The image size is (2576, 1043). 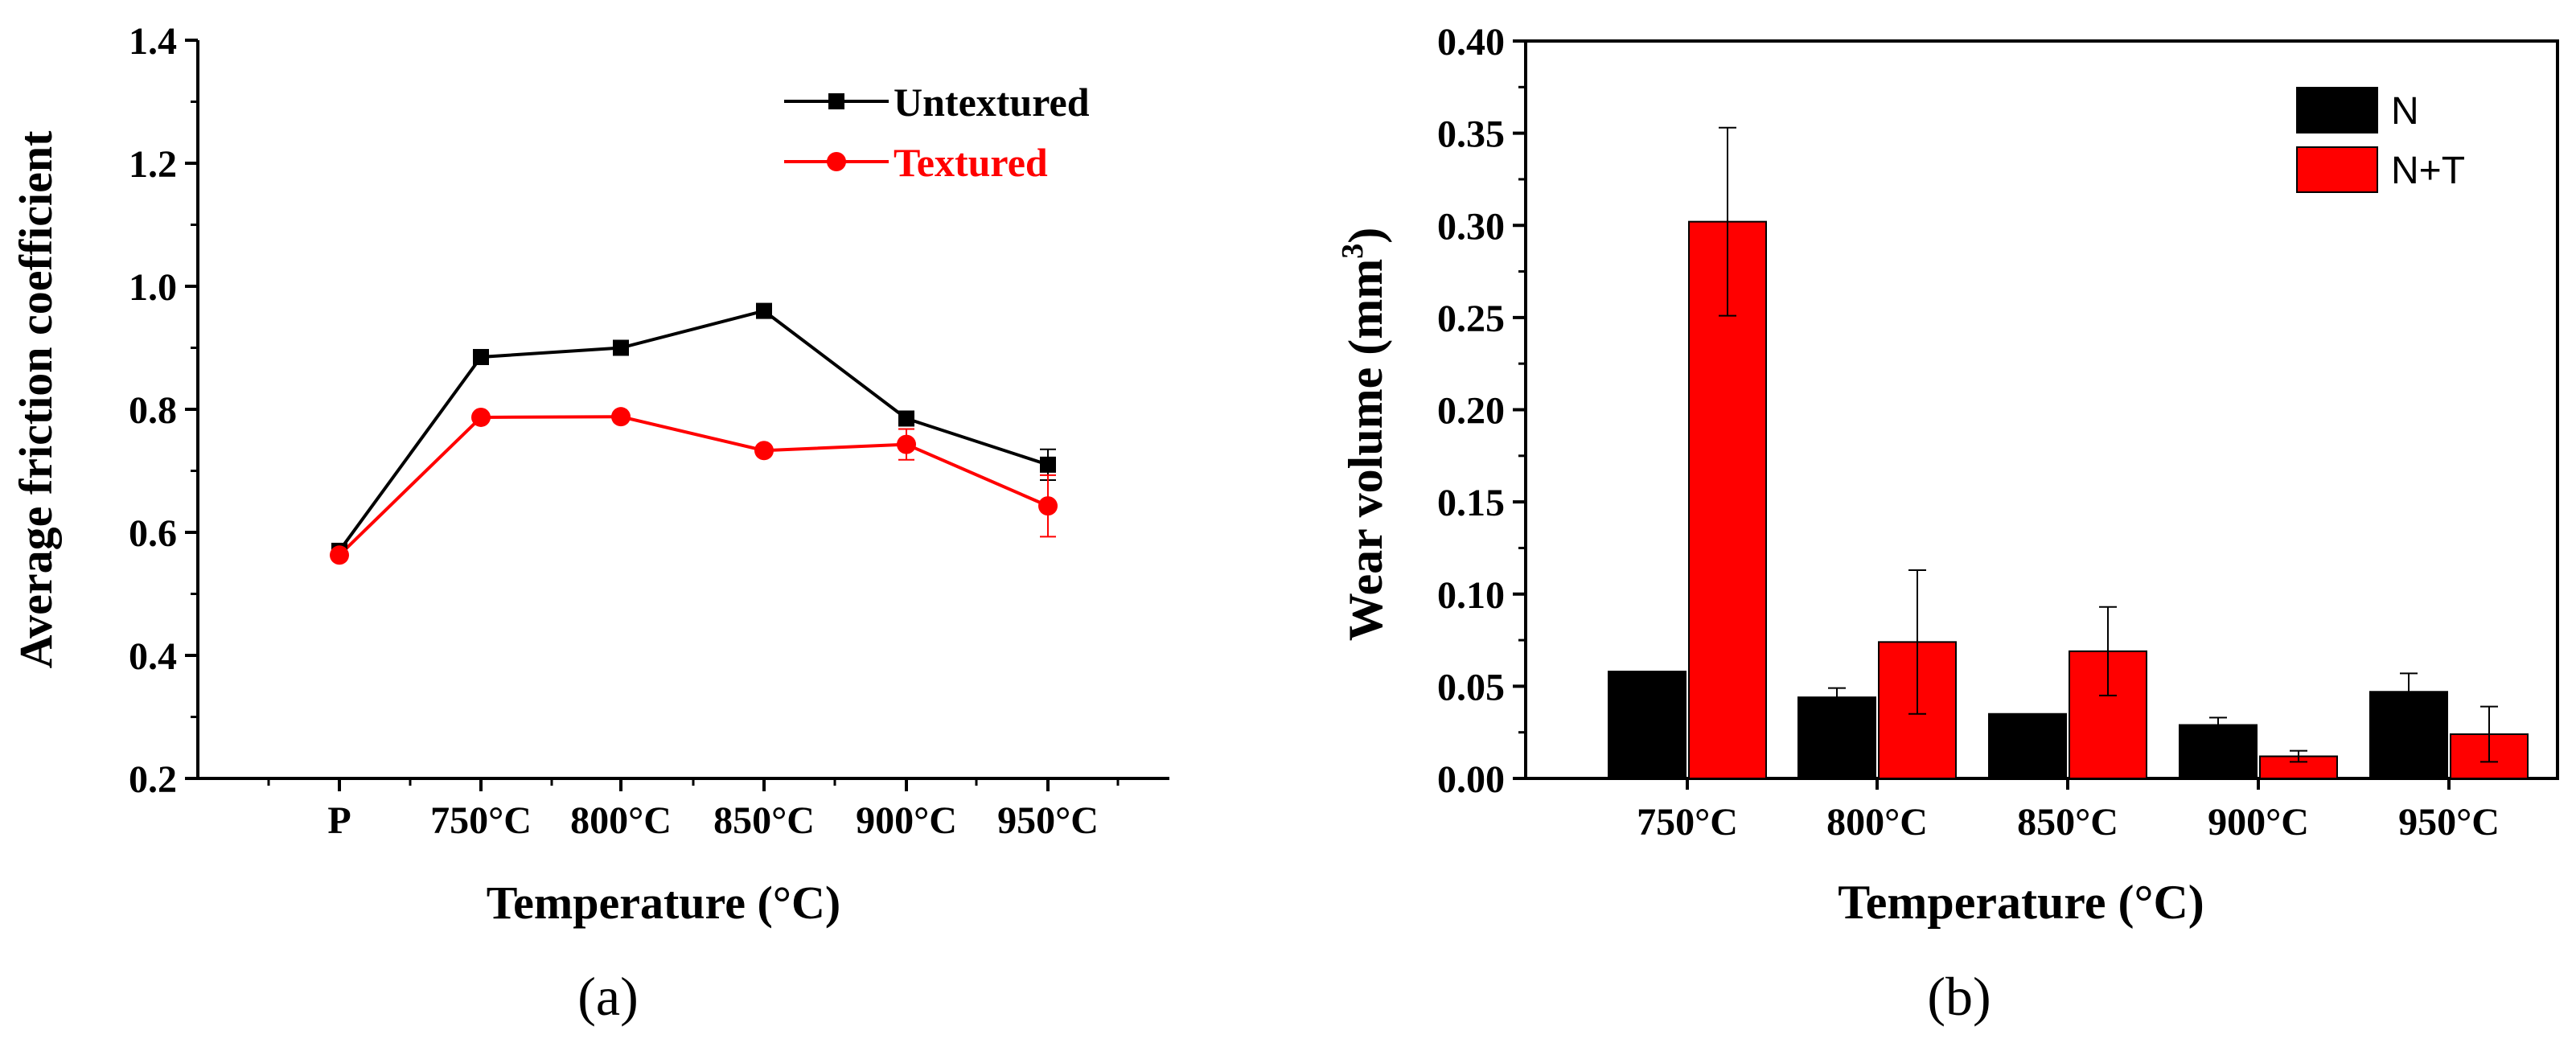 I want to click on legend-item-textured: Textured, so click(x=916, y=162).